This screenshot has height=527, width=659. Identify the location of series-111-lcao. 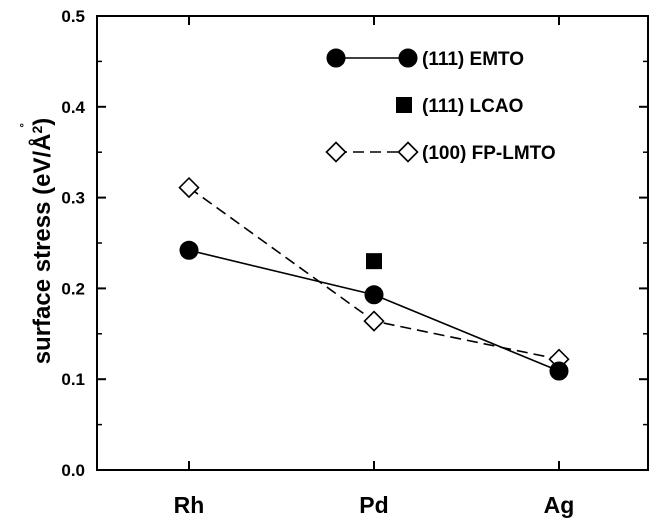
(374, 261).